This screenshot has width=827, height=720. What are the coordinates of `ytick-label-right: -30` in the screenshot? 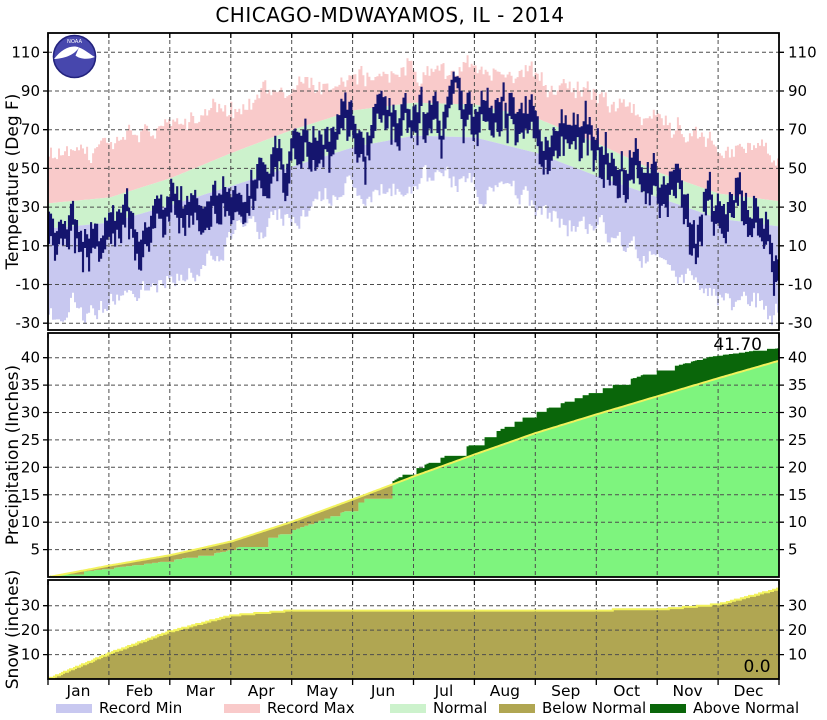 It's located at (800, 323).